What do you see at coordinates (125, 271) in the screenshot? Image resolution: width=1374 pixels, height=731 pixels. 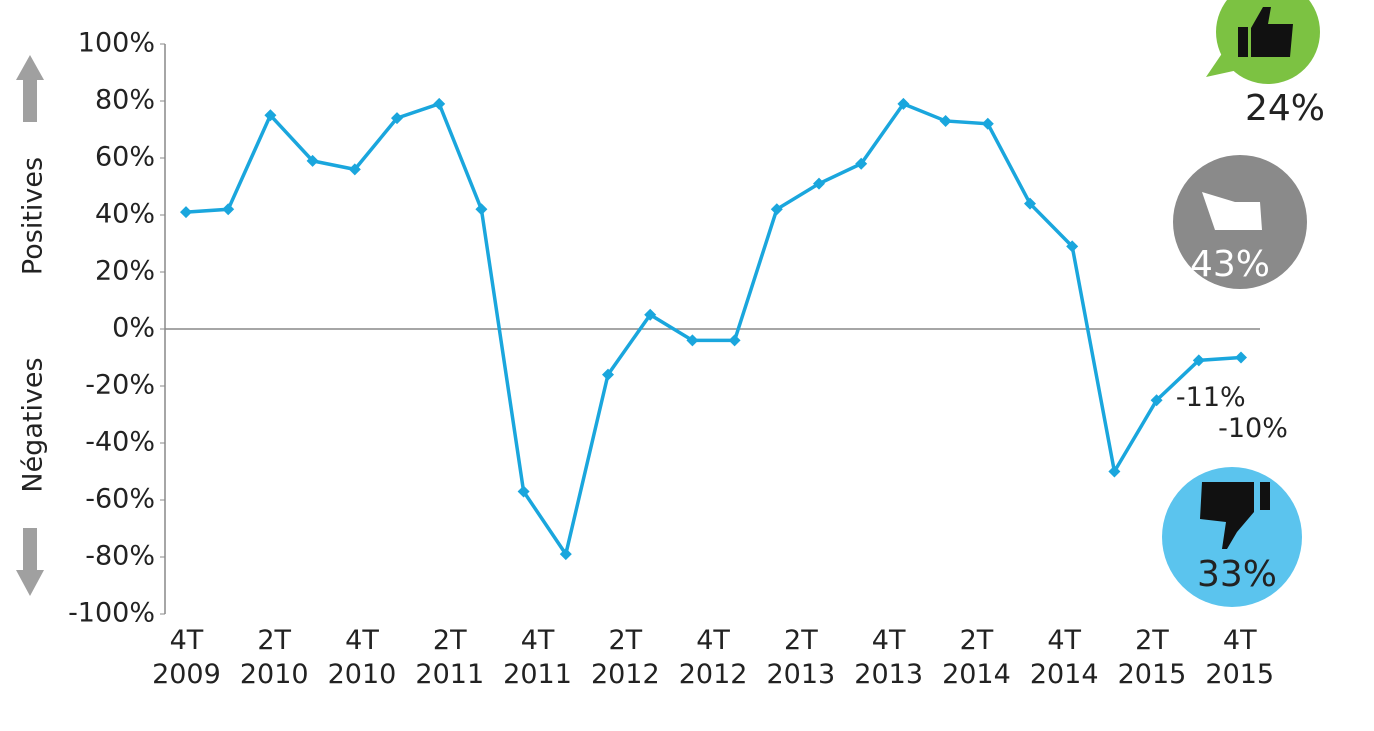 I see `y-tick-label: 20%` at bounding box center [125, 271].